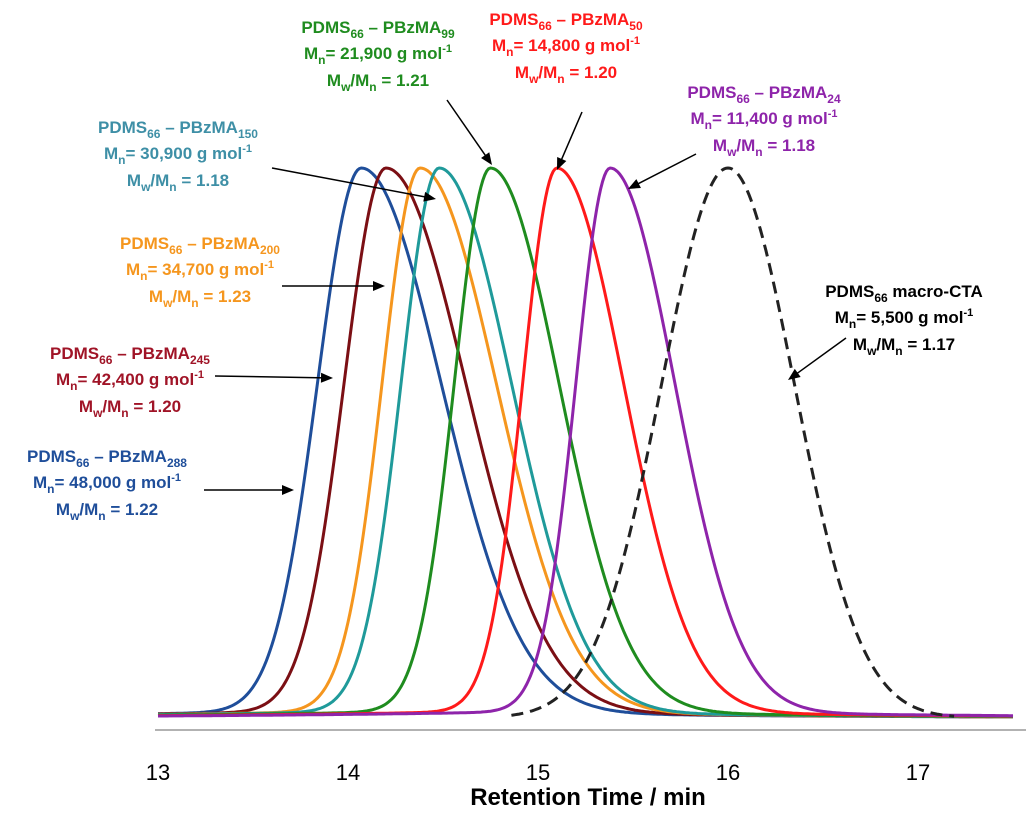 This screenshot has width=1026, height=831. Describe the element at coordinates (378, 55) in the screenshot. I see `annotation-mn: Mn= 21,900 g mol-1` at that location.